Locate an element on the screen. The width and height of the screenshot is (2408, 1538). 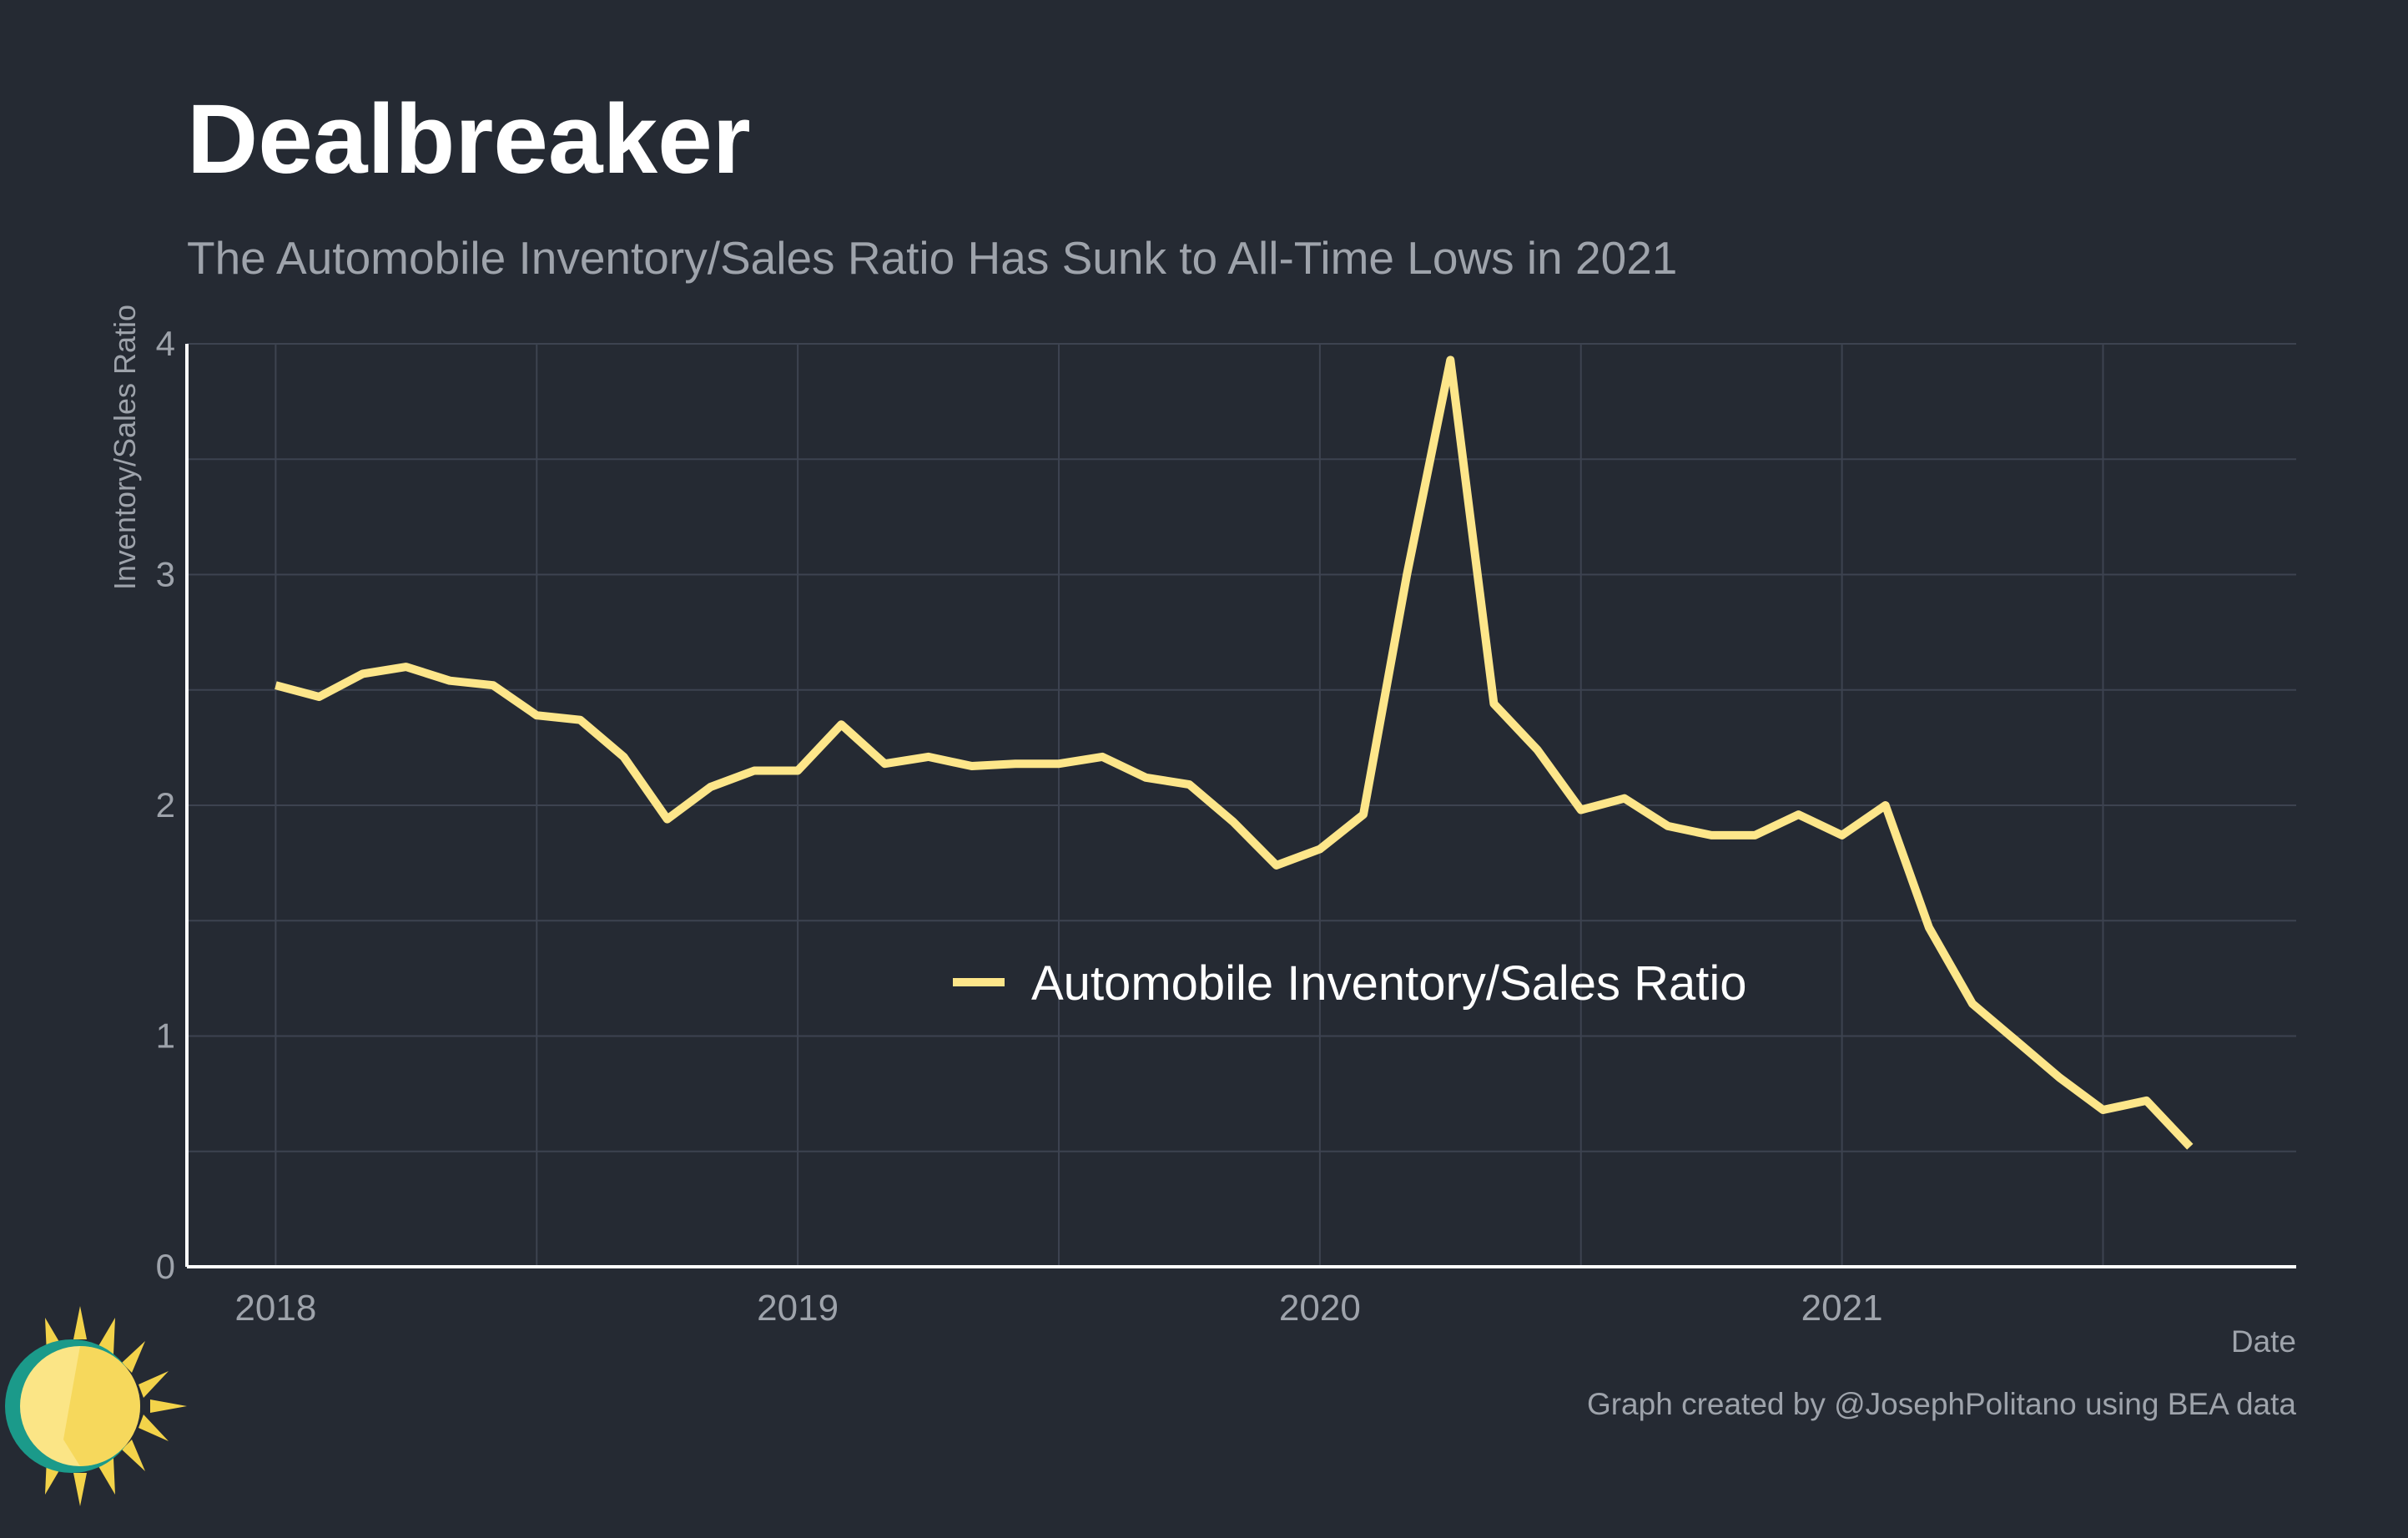
y-tick-label: 0 is located at coordinates (165, 1266).